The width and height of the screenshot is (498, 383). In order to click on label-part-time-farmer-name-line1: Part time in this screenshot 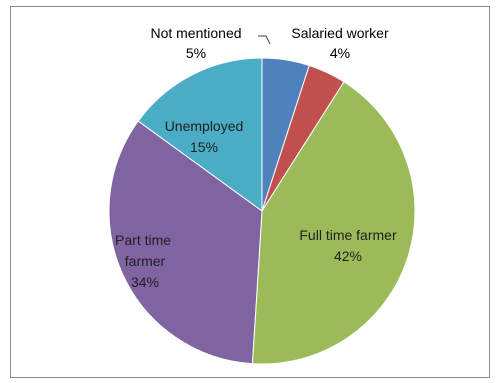, I will do `click(143, 240)`.